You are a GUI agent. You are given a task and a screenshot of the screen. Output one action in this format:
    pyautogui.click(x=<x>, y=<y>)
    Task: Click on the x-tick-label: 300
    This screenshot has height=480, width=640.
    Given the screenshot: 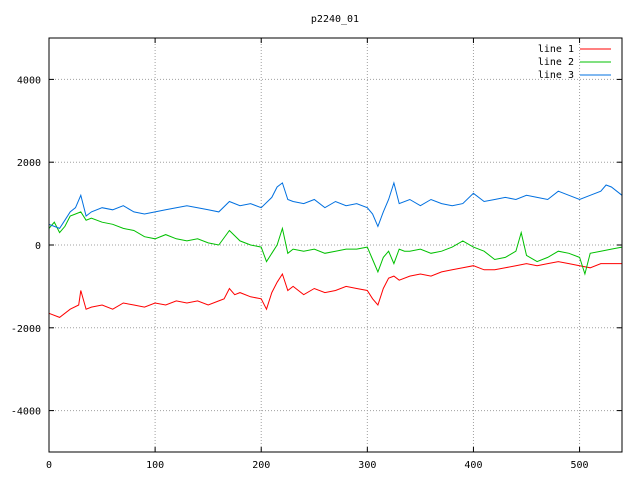 What is the action you would take?
    pyautogui.click(x=367, y=465)
    